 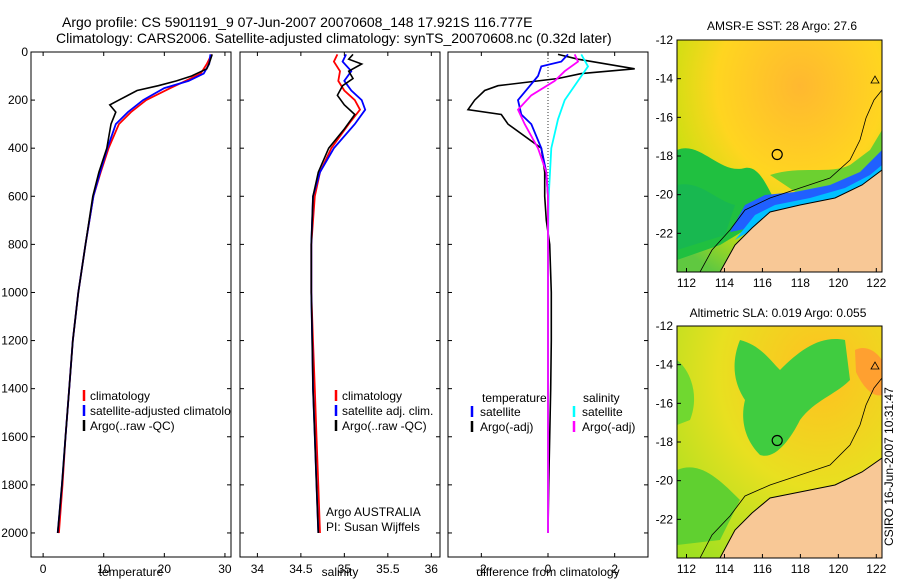 What do you see at coordinates (778, 313) in the screenshot?
I see `sla-map-title: Altimetric SLA: 0.019 Argo: 0.055` at bounding box center [778, 313].